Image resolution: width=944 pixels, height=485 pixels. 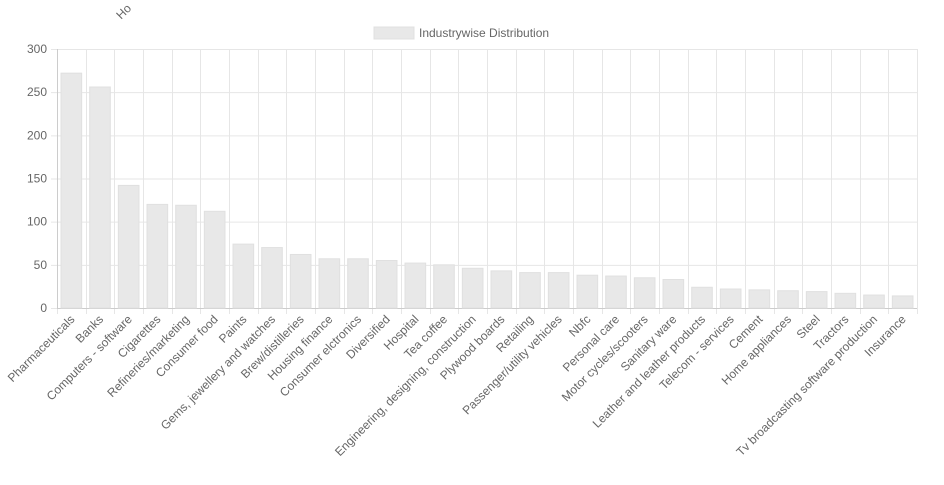 I want to click on legend-swatch, so click(x=394, y=33).